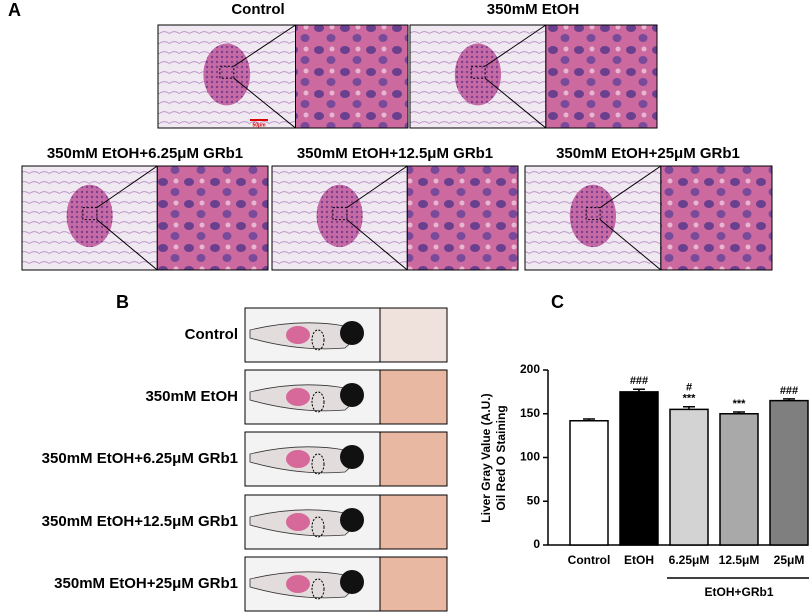  I want to click on panel-label: A, so click(14, 10).